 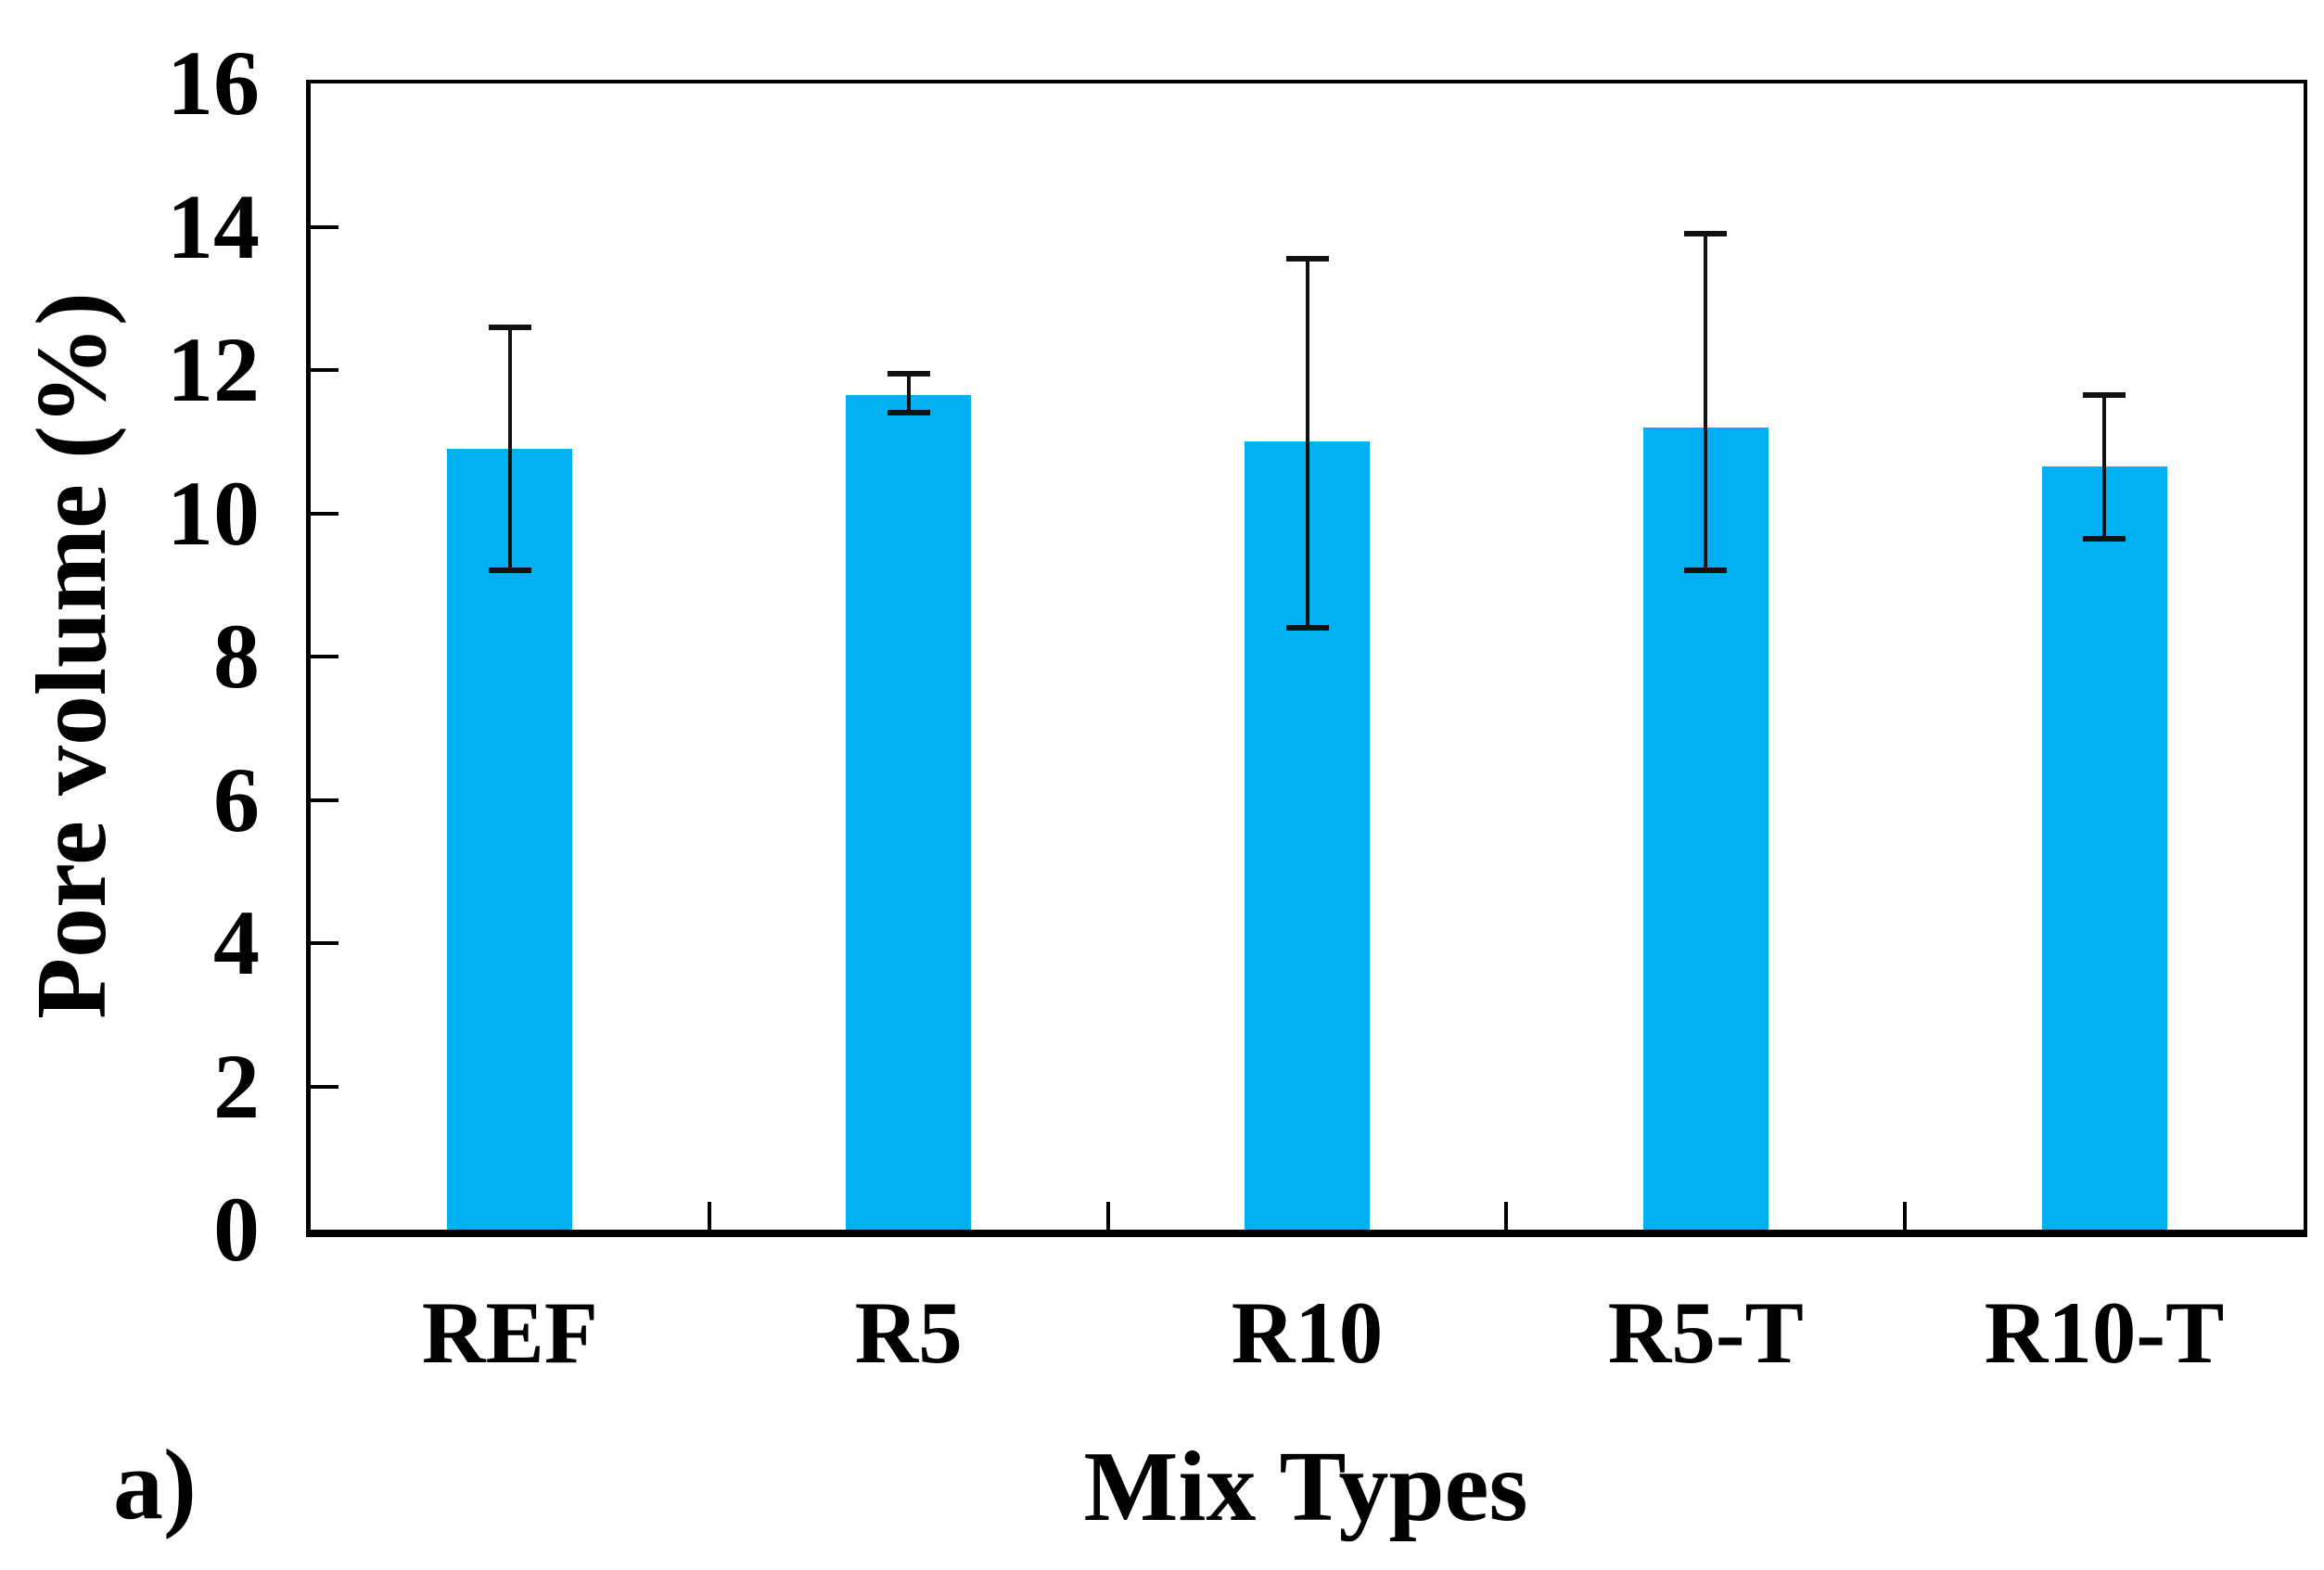 I want to click on y-tick-label: 8, so click(x=237, y=656).